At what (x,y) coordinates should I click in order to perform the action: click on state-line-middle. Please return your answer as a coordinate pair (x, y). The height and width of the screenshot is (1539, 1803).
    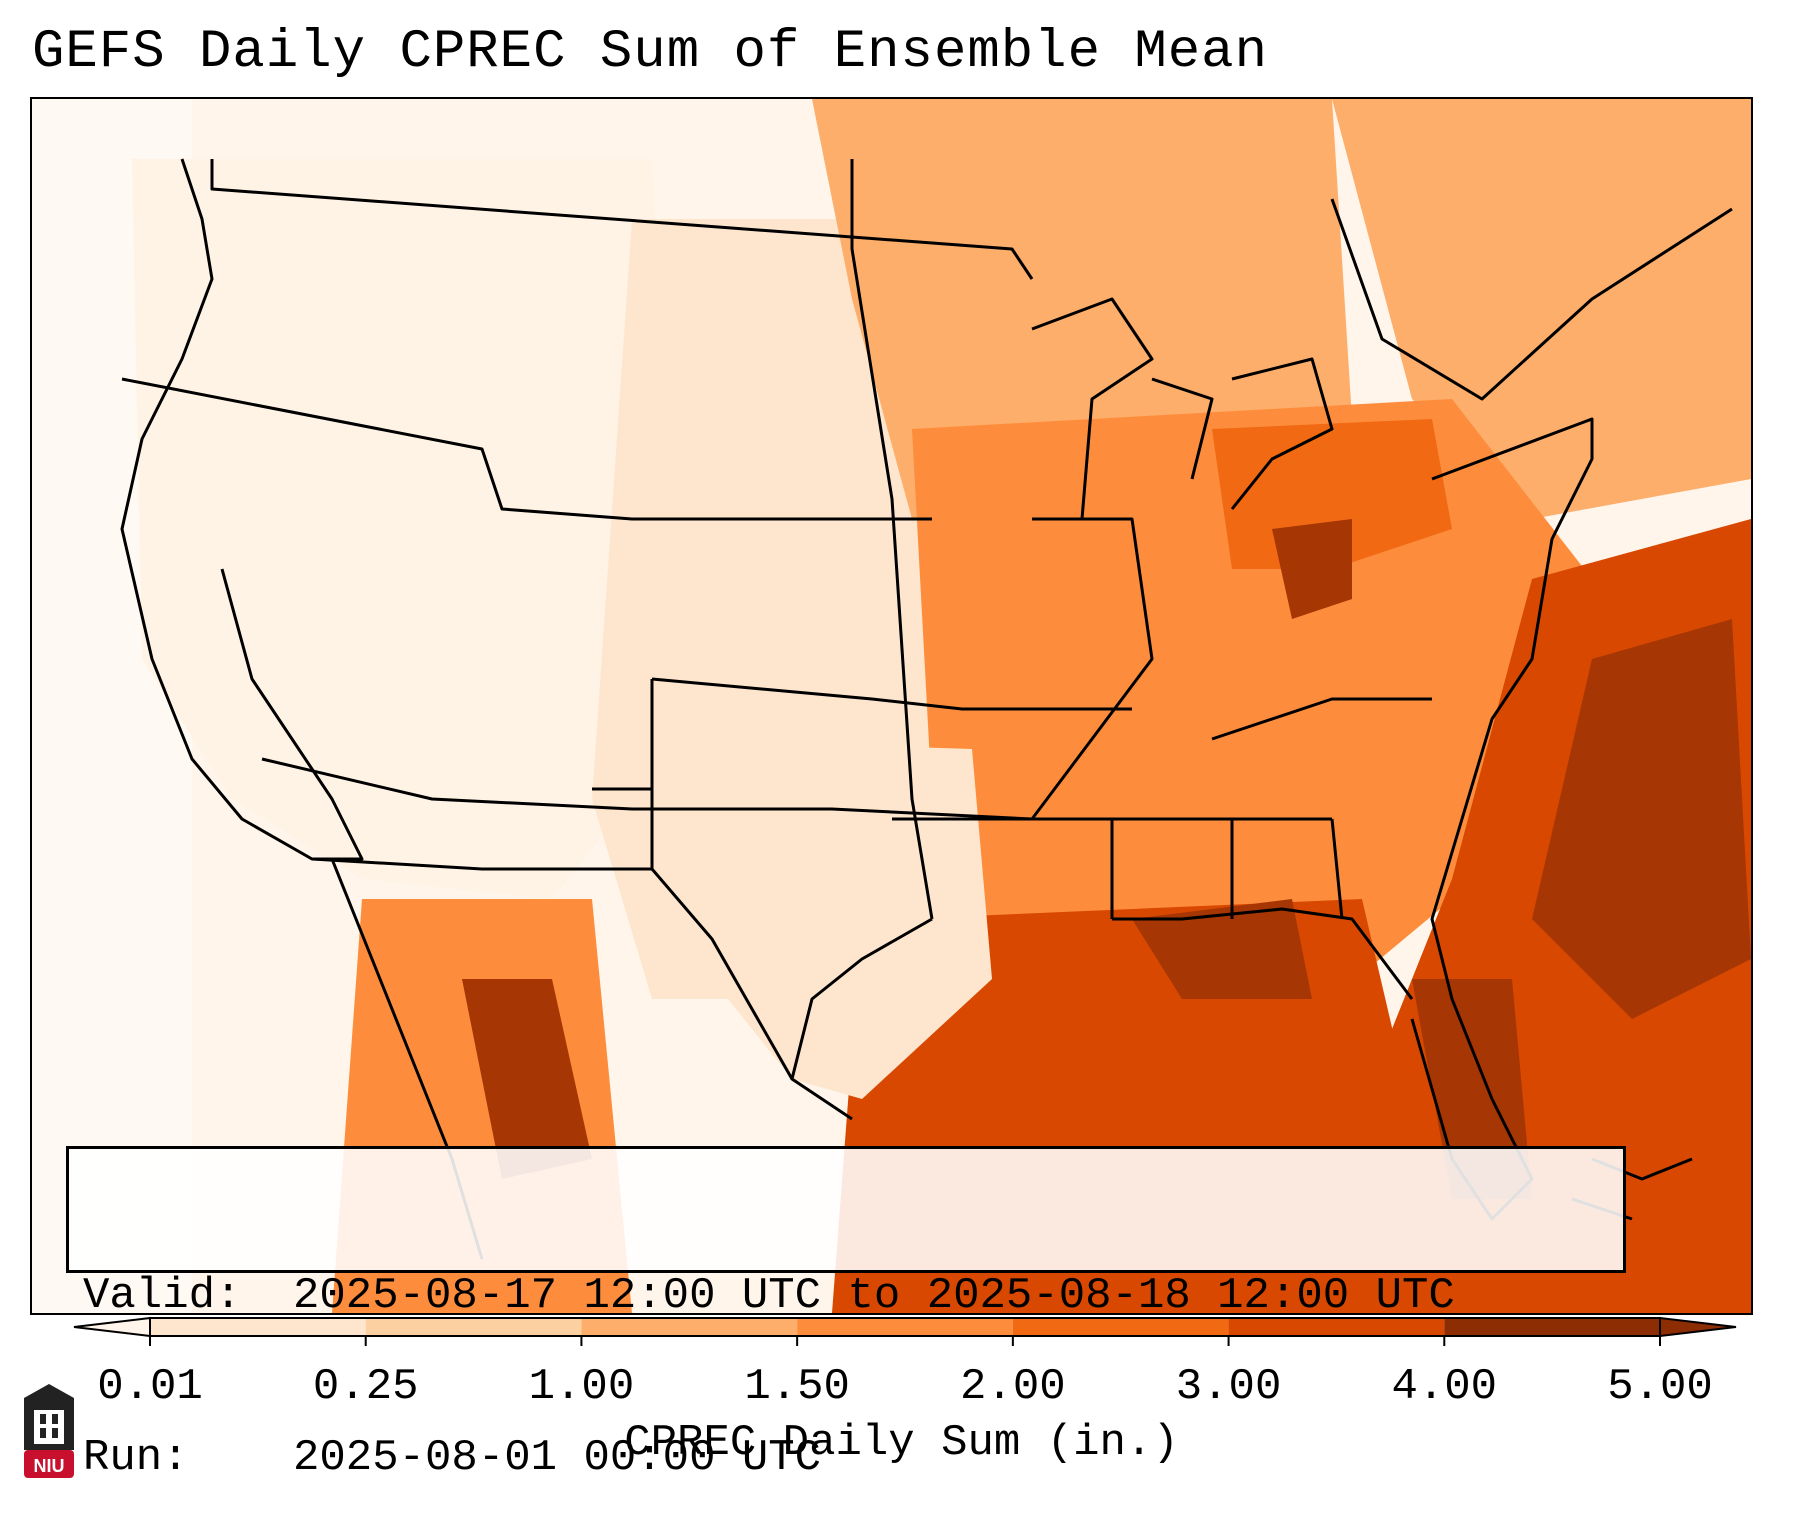
    Looking at the image, I should click on (647, 789).